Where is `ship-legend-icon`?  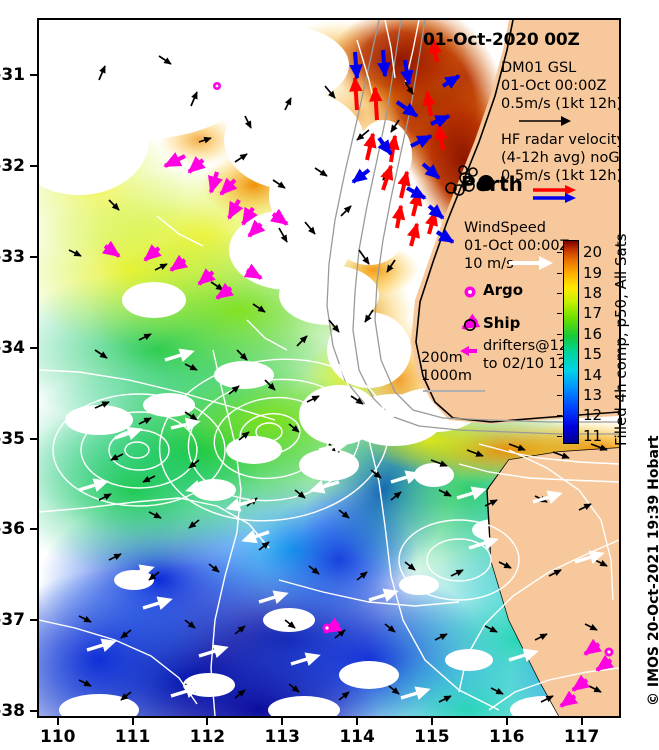
ship-legend-icon is located at coordinates (470, 325).